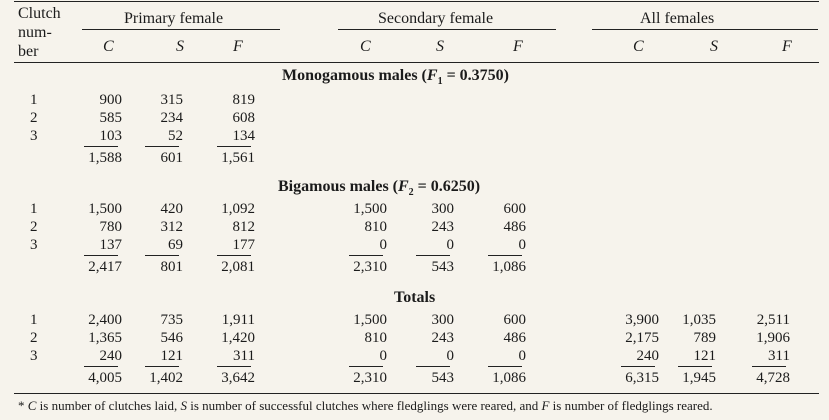  Describe the element at coordinates (238, 378) in the screenshot. I see `total-cell: 3,642` at that location.